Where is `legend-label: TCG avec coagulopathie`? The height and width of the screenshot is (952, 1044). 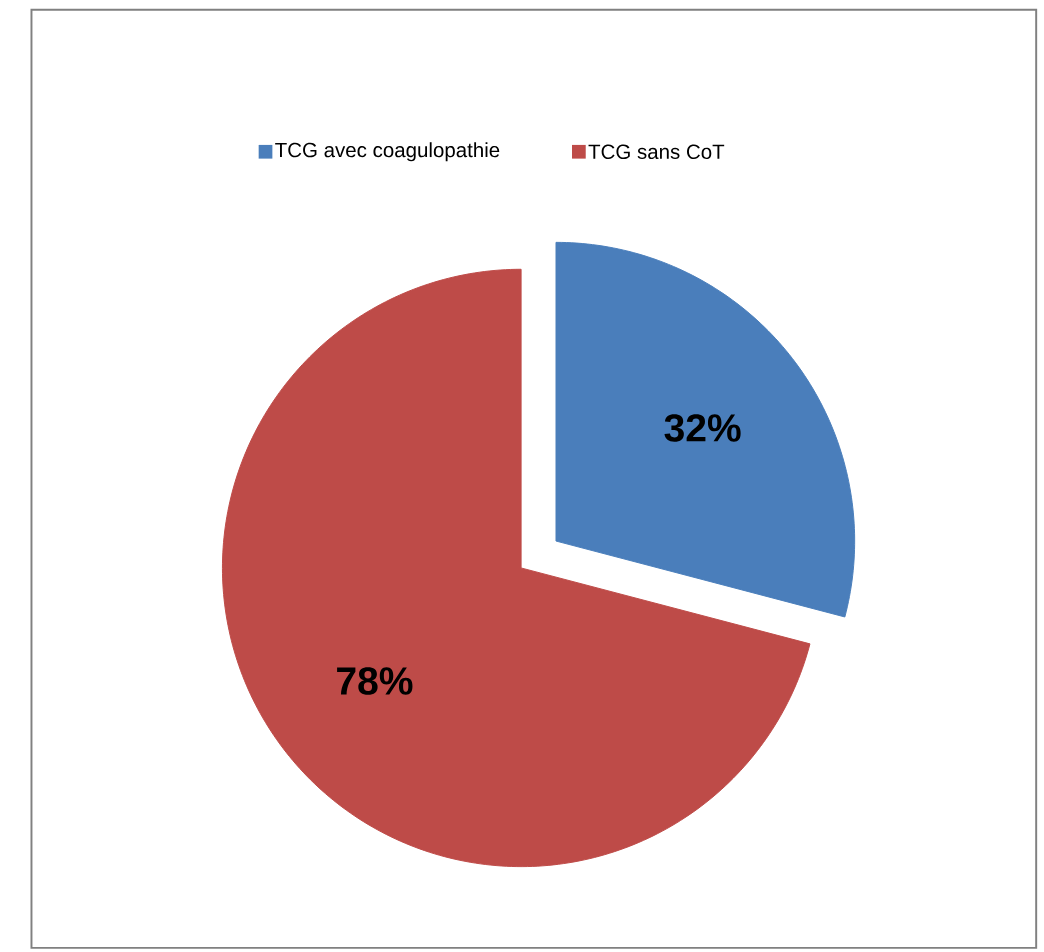 legend-label: TCG avec coagulopathie is located at coordinates (387, 152).